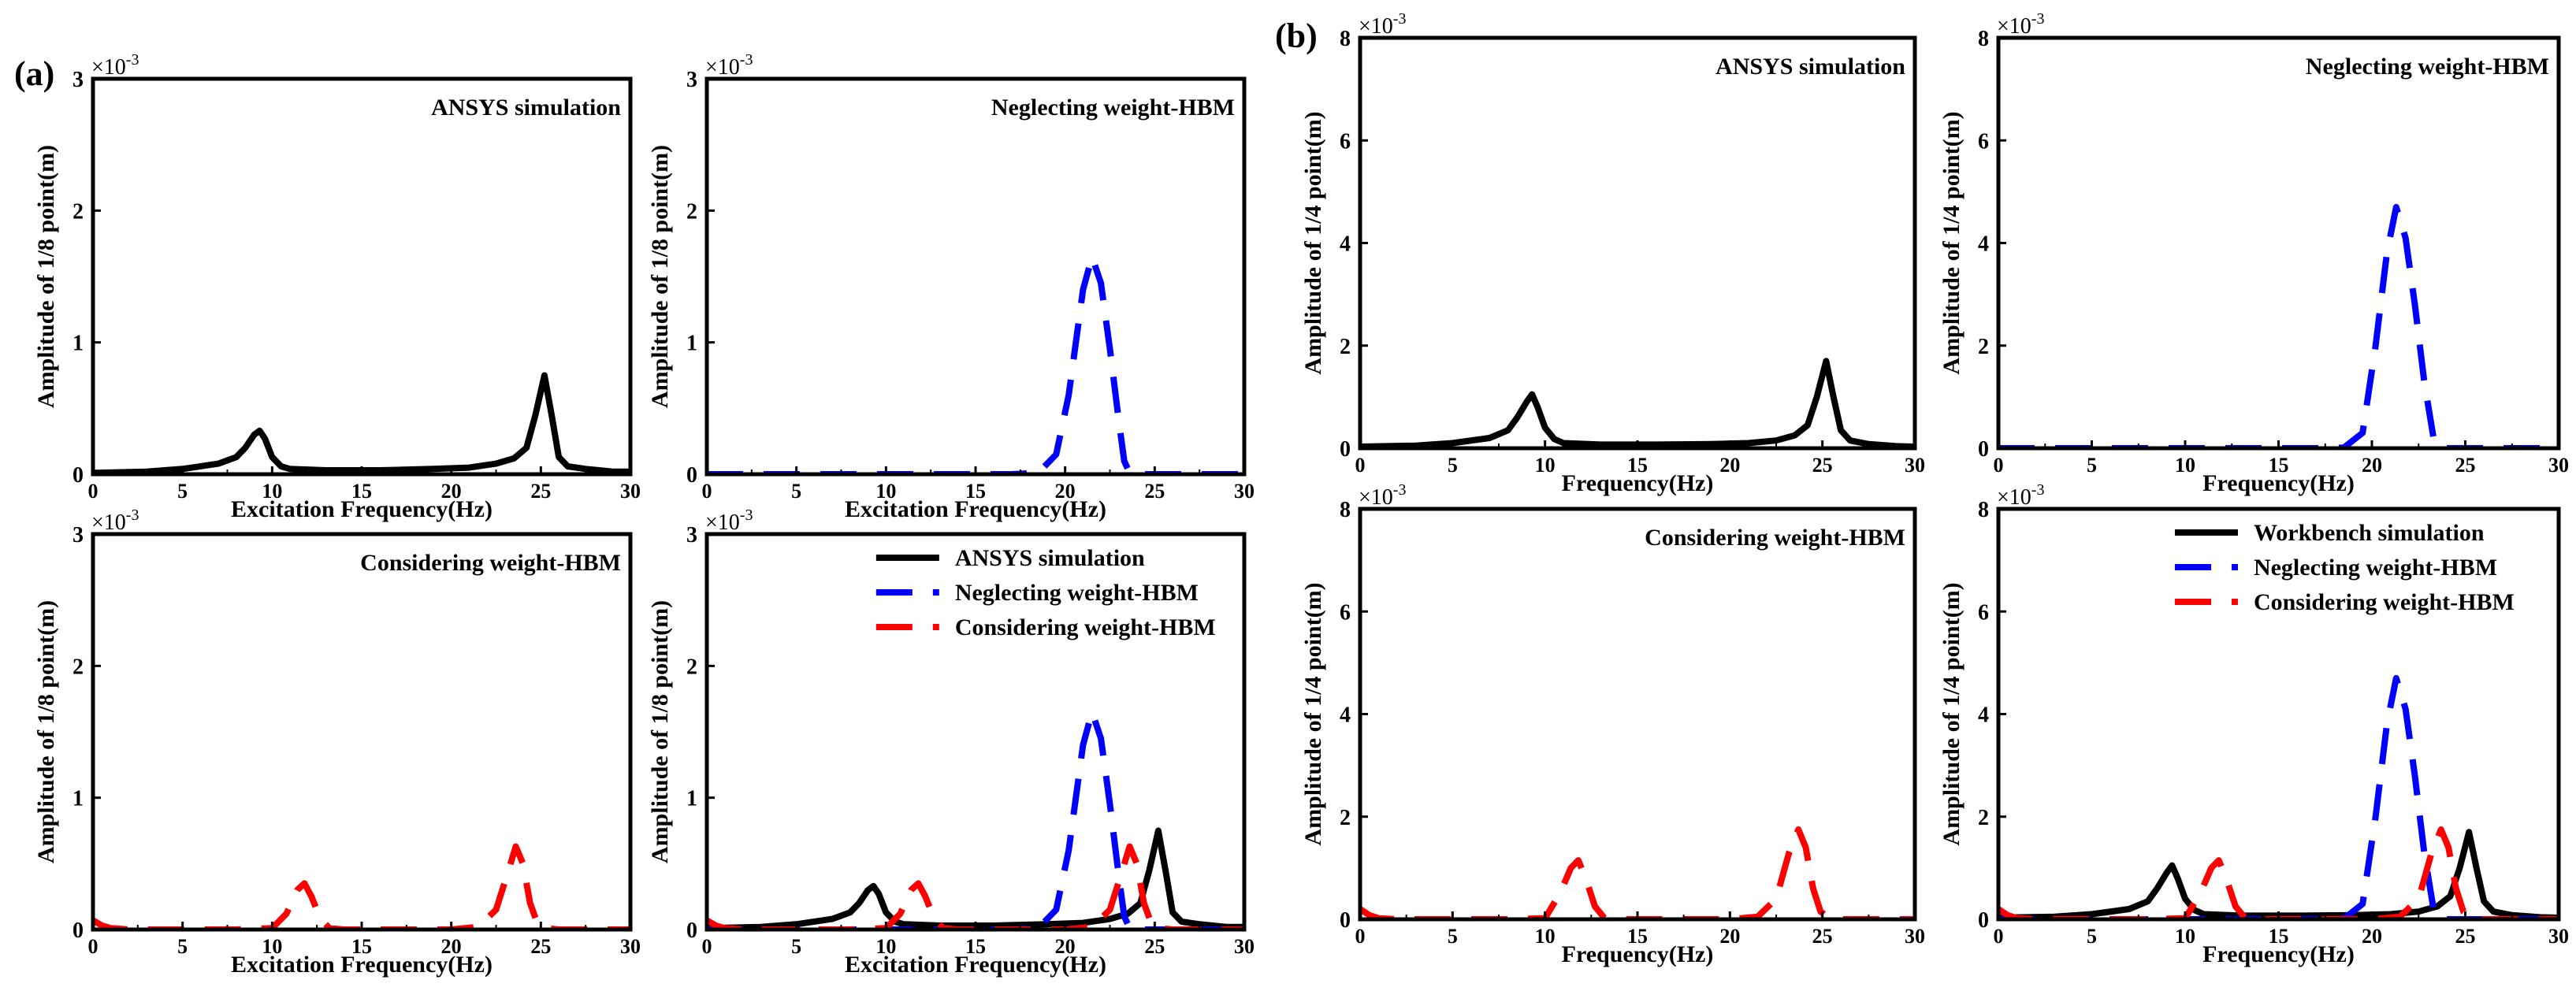  I want to click on series-line-workbench-simulation, so click(2278, 874).